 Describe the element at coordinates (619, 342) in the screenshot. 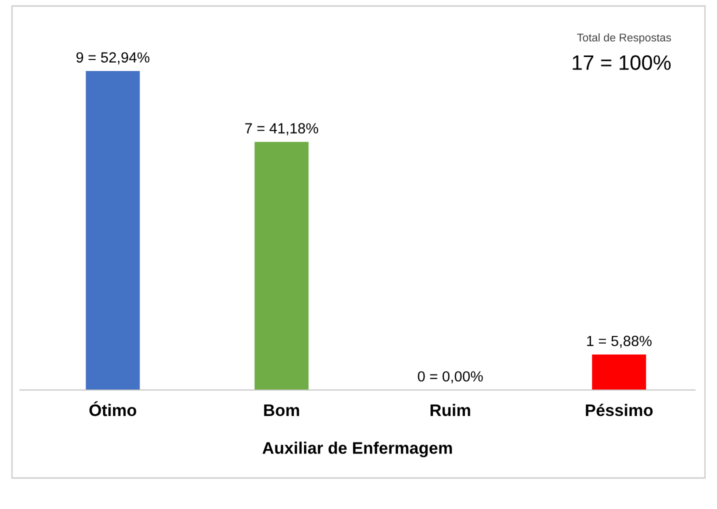

I see `data-label: 1 = 5,88%` at that location.